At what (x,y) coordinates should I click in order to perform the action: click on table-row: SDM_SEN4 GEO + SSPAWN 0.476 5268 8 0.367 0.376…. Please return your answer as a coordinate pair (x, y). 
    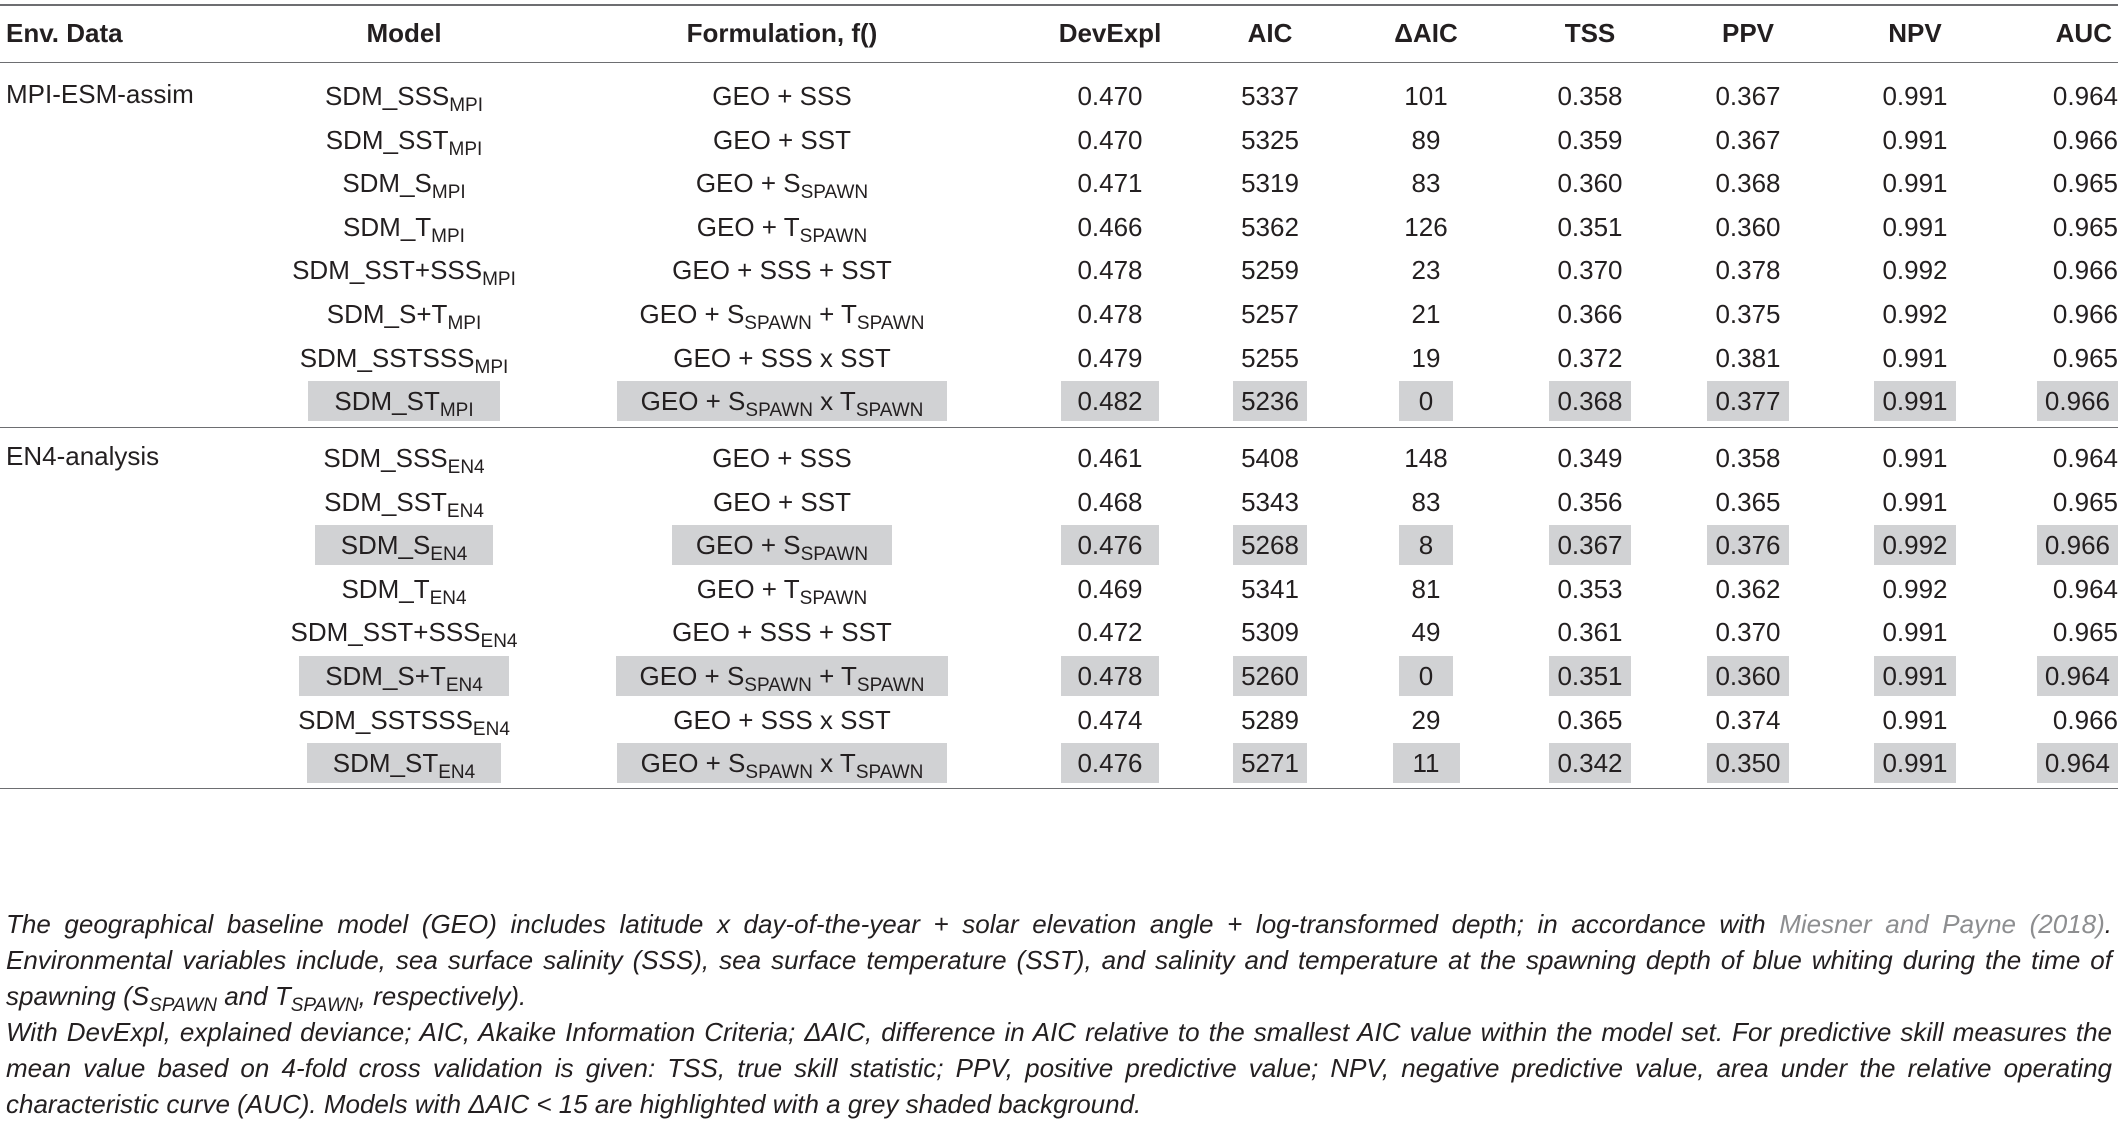
    Looking at the image, I should click on (1059, 543).